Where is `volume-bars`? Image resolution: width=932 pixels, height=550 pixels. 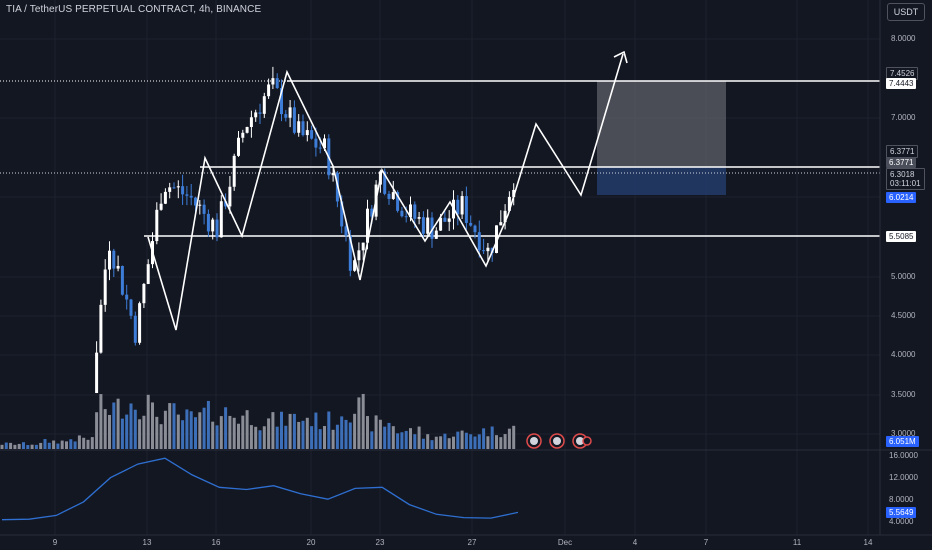 volume-bars is located at coordinates (258, 421).